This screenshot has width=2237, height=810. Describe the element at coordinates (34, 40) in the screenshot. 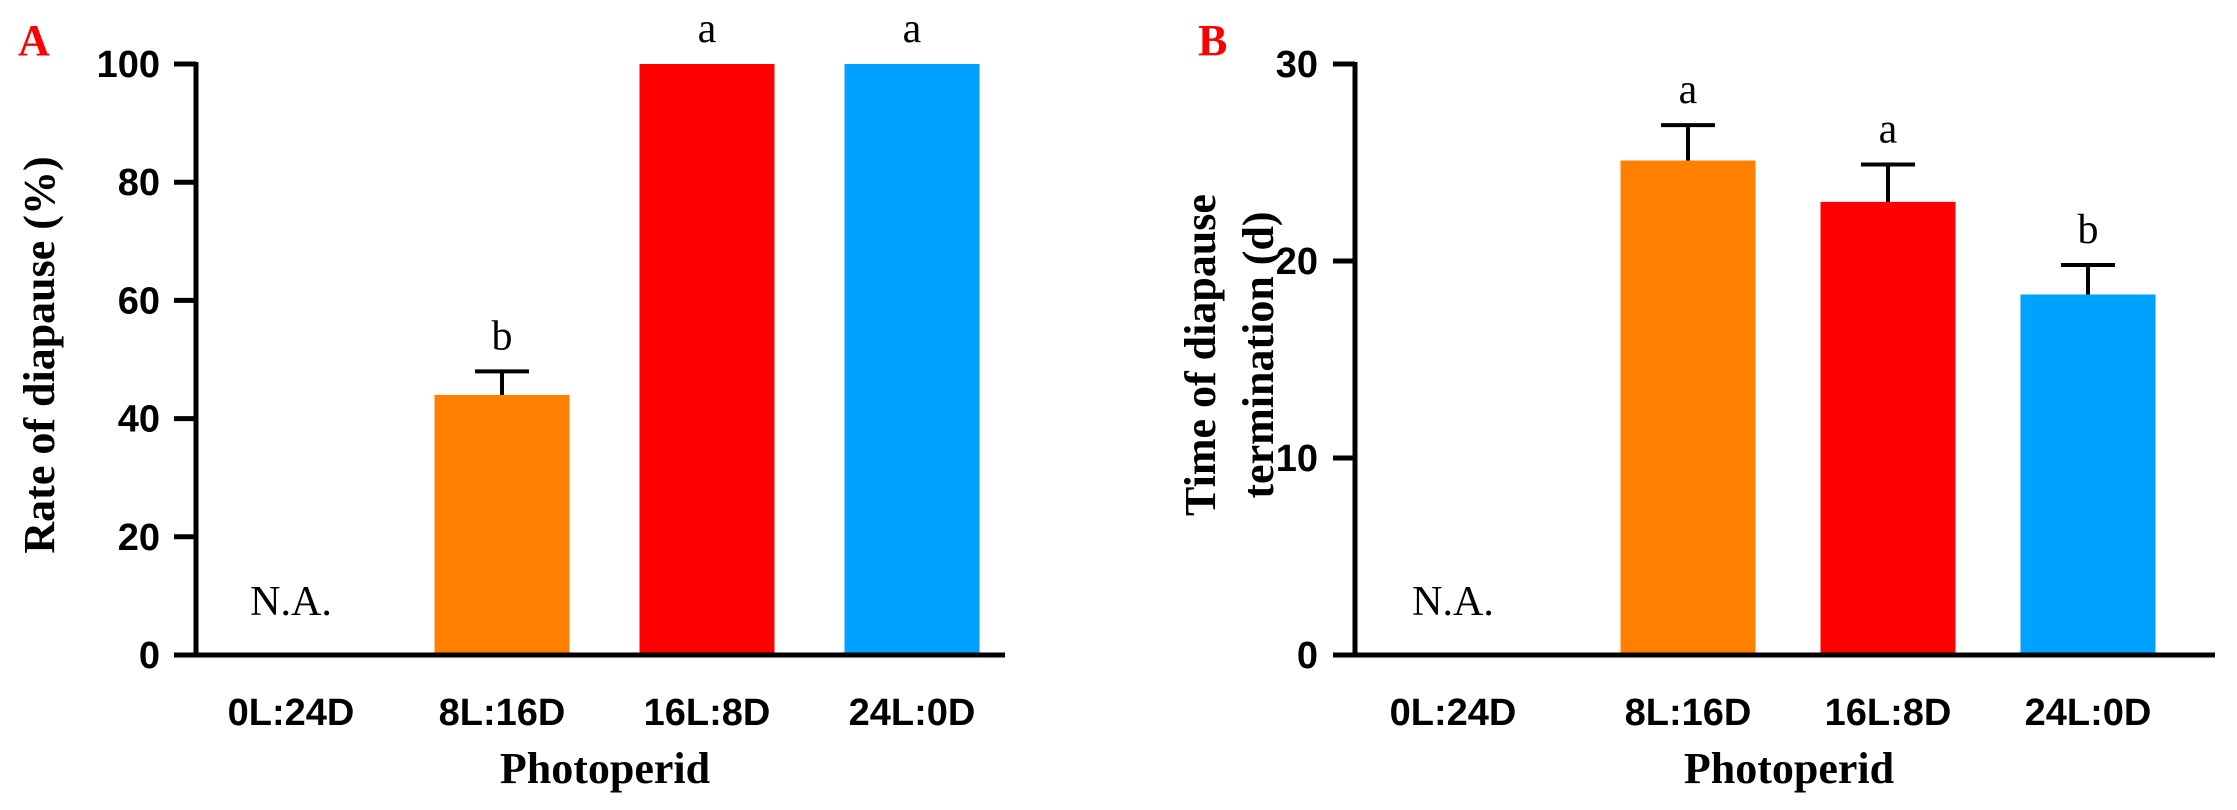

I see `panel-letter: A` at that location.